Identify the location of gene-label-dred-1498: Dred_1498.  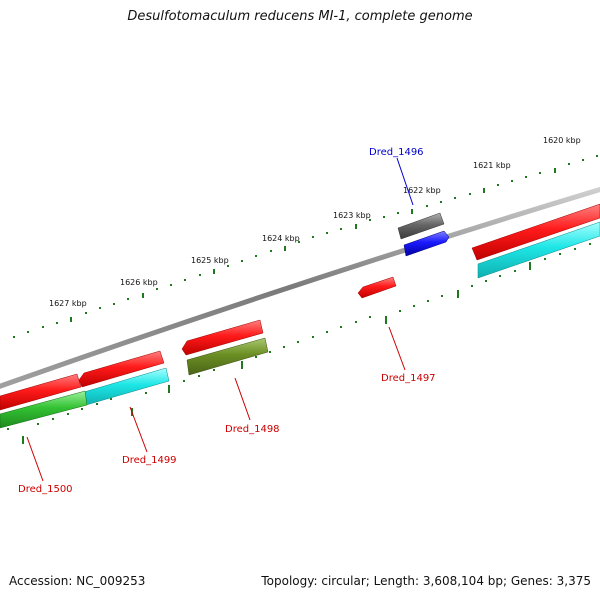
(252, 429).